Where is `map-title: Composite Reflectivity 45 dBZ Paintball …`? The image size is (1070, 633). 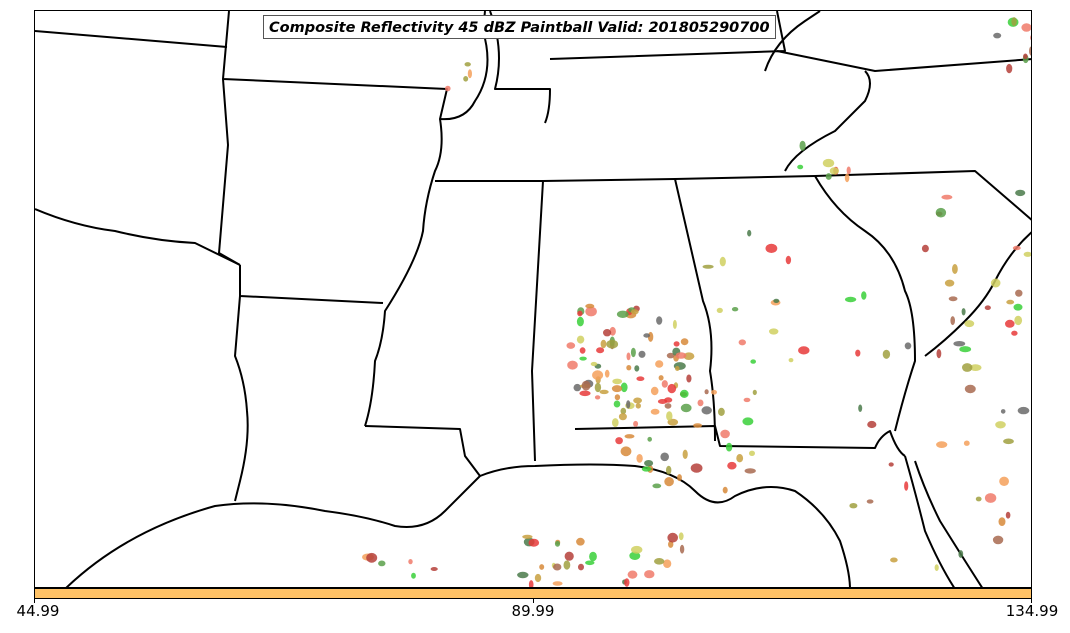
map-title: Composite Reflectivity 45 dBZ Paintball … is located at coordinates (519, 27).